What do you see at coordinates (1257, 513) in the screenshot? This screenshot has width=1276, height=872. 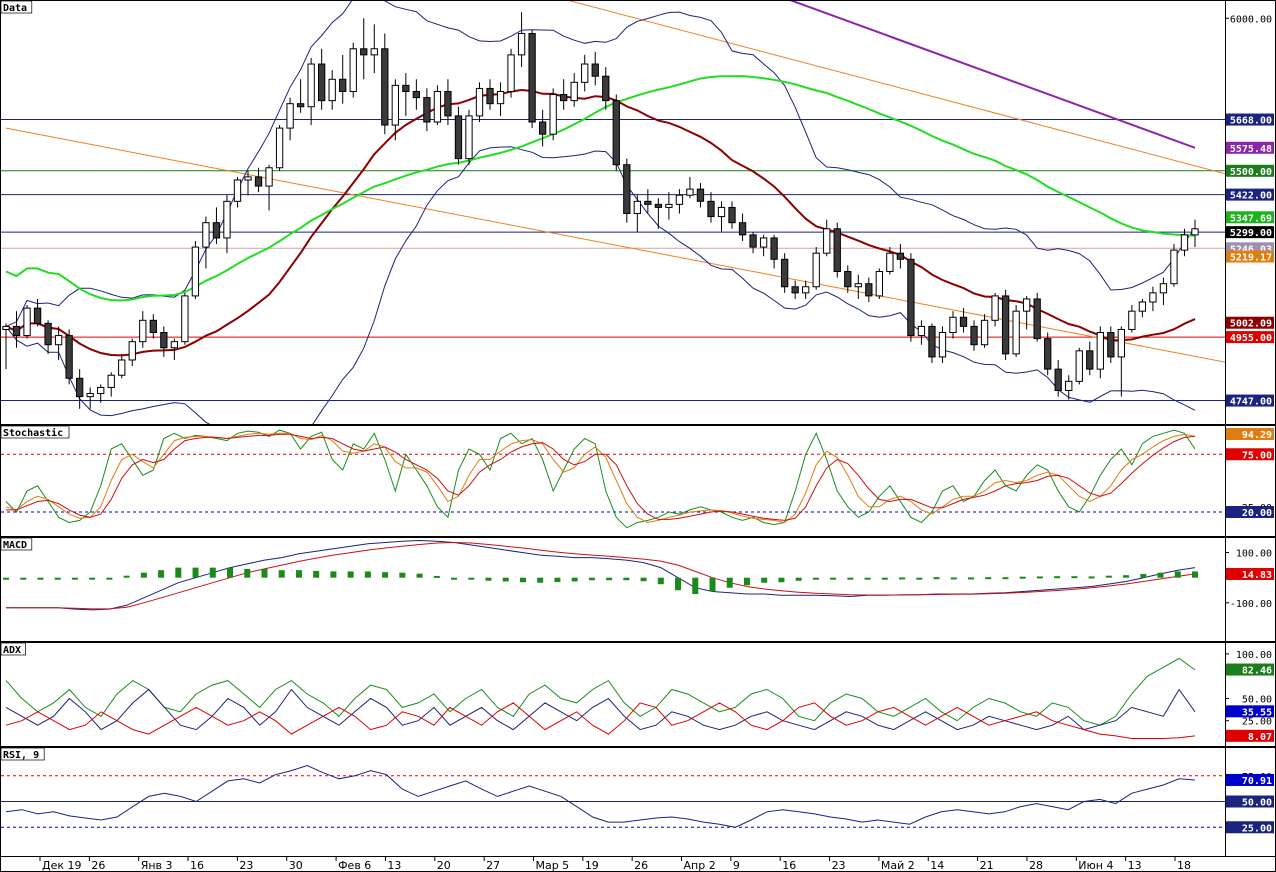 I see `value-label: 20.00` at bounding box center [1257, 513].